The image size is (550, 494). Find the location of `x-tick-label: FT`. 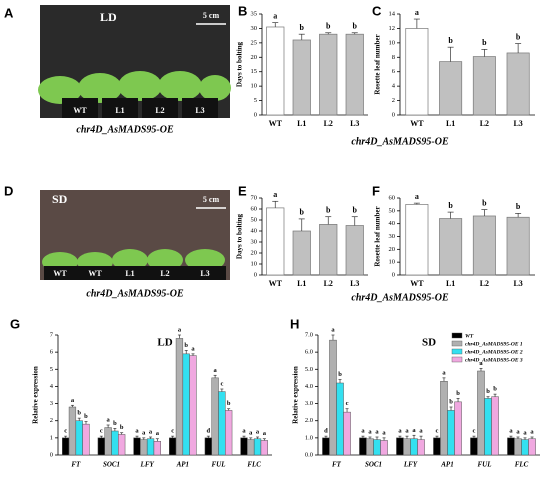

x-tick-label: FT is located at coordinates (76, 465).